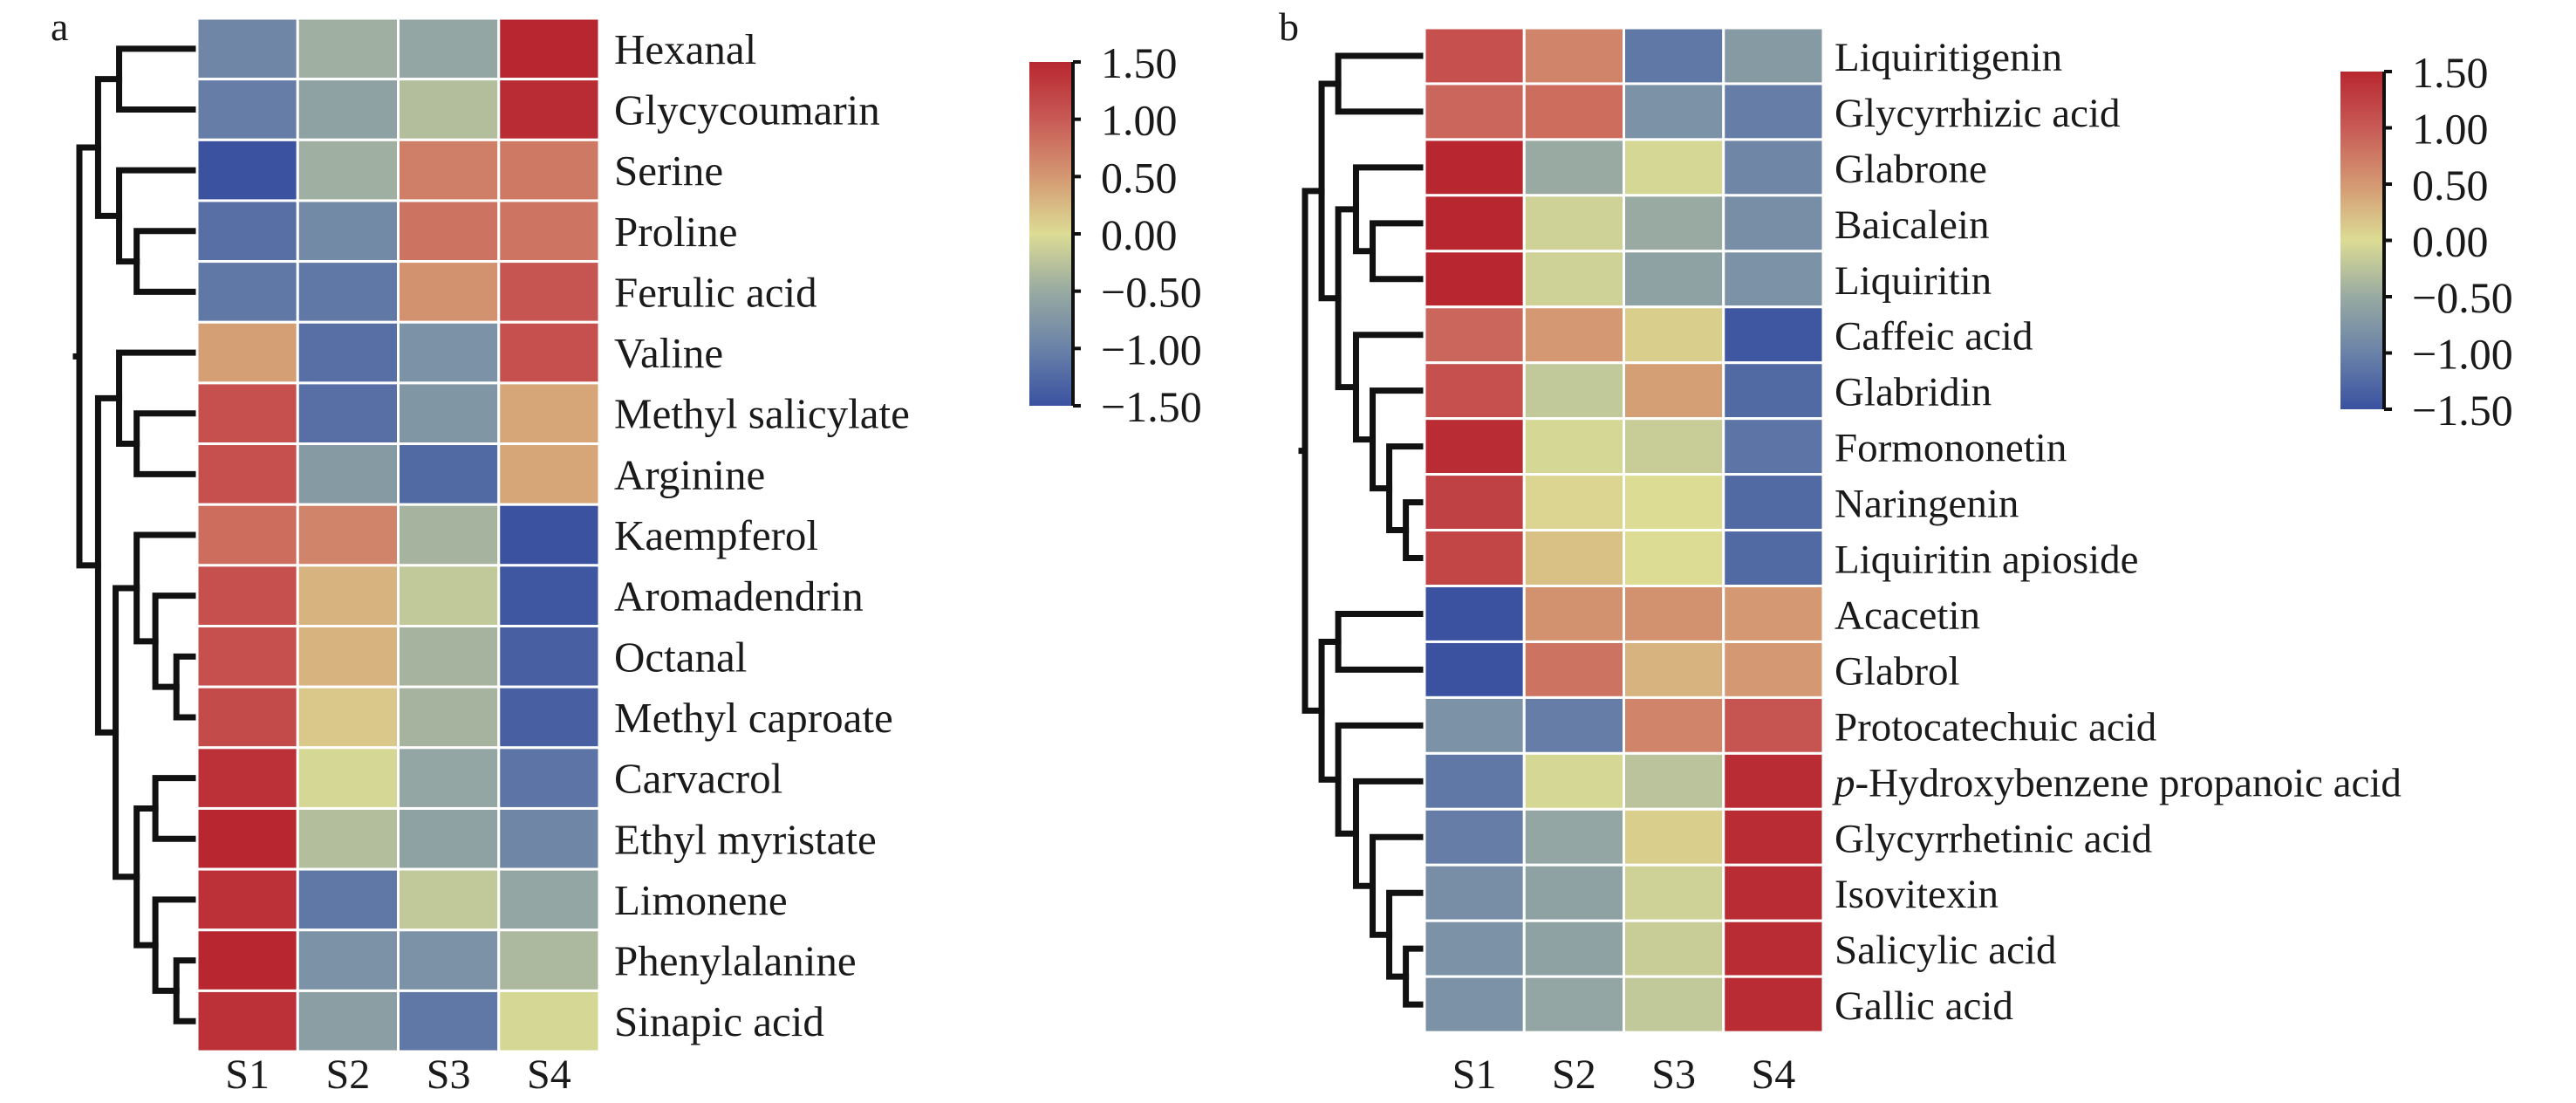 Image resolution: width=2576 pixels, height=1103 pixels. Describe the element at coordinates (745, 839) in the screenshot. I see `row-label: Ethyl myristate` at that location.